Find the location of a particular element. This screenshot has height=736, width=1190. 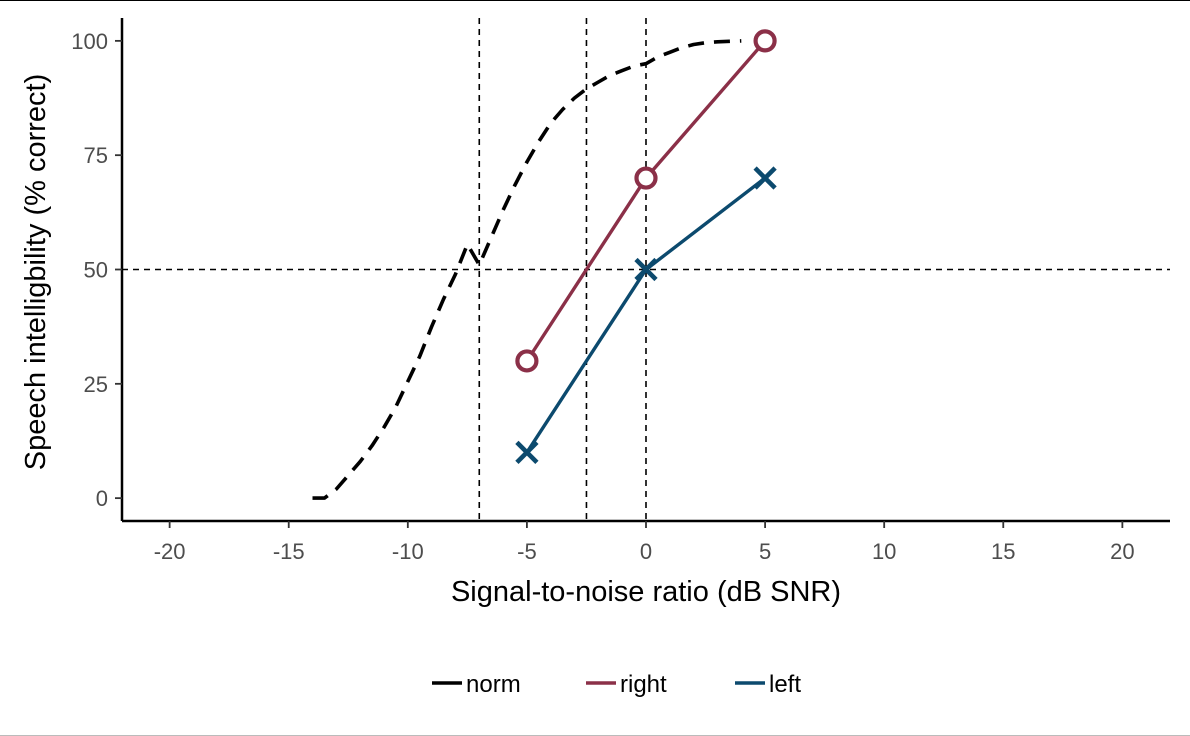

legend-item-right: right is located at coordinates (626, 684).